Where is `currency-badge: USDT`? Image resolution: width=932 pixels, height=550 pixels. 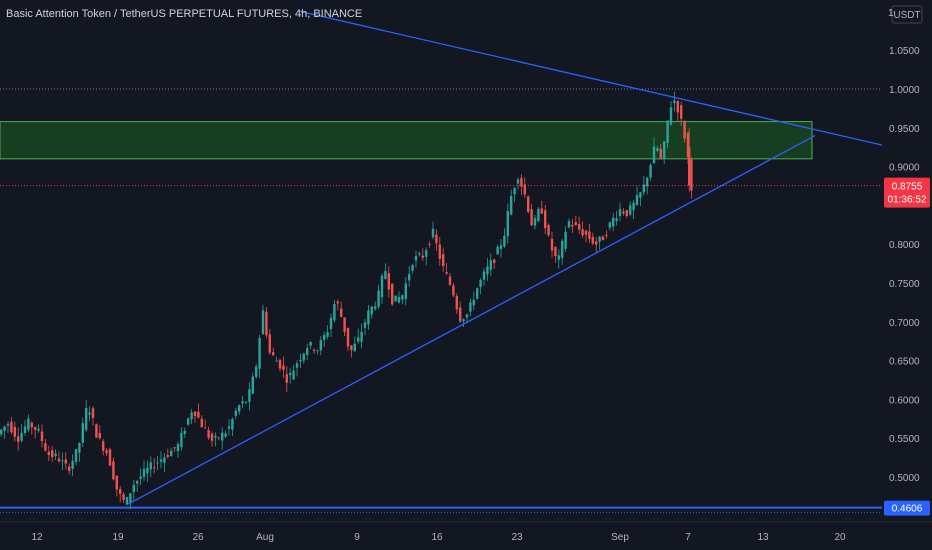 currency-badge: USDT is located at coordinates (907, 14).